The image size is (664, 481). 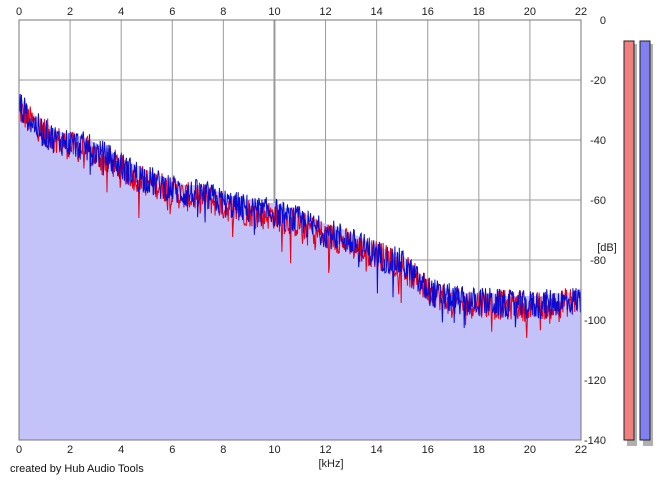 What do you see at coordinates (77, 469) in the screenshot?
I see `credit-text: created by Hub Audio Tools` at bounding box center [77, 469].